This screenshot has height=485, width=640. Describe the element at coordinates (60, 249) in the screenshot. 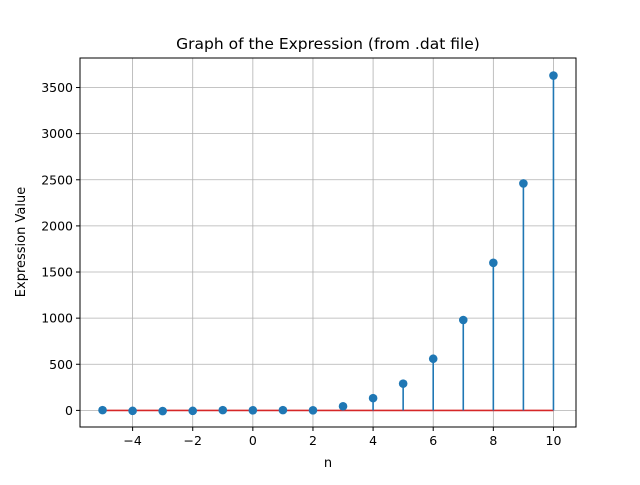

I see `y-axis: 0 500 1000 1500 2000 2500 3000 3500` at that location.